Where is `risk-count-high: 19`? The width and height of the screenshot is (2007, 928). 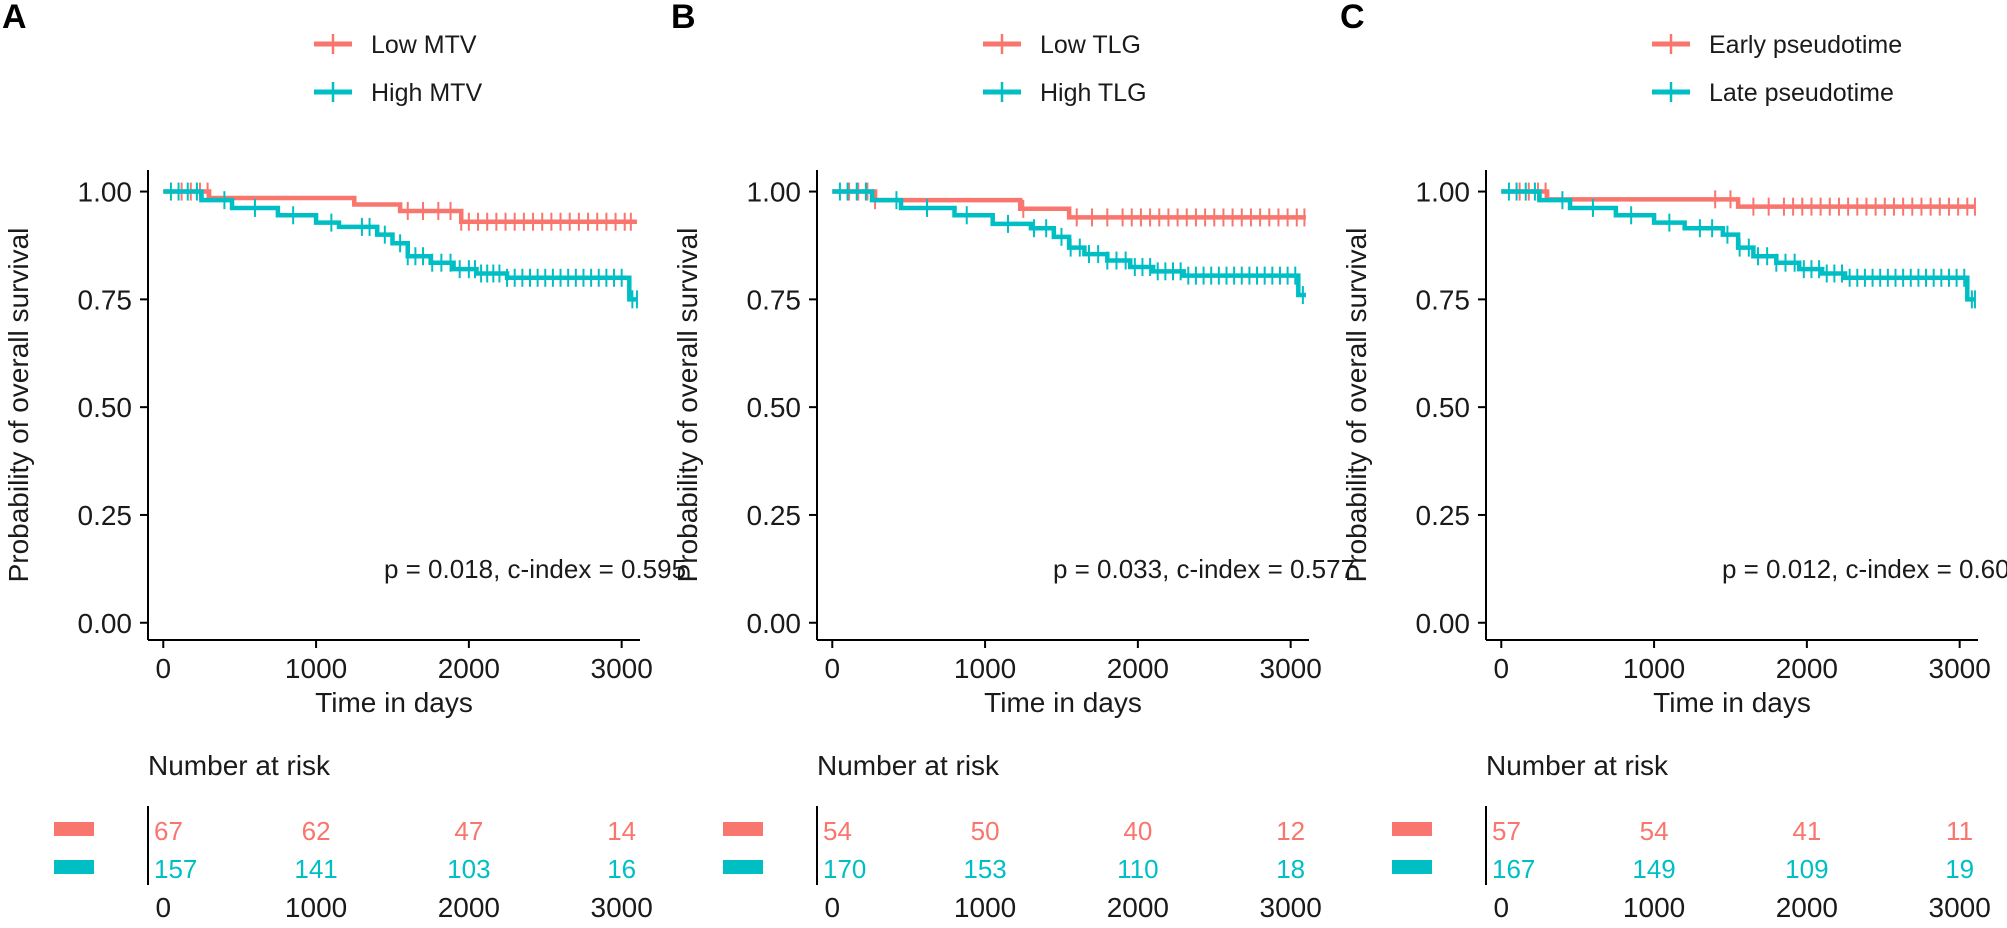 risk-count-high: 19 is located at coordinates (1959, 869).